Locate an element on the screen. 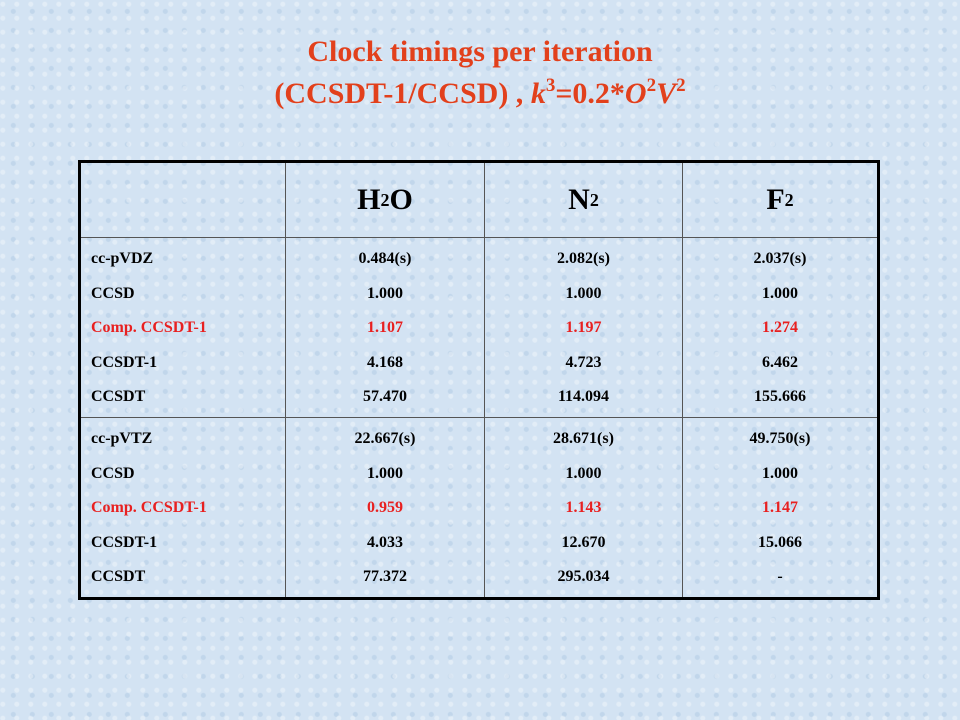  value-cell: 2.037(s) 1.000 1.274 6.462 155.666 is located at coordinates (780, 328).